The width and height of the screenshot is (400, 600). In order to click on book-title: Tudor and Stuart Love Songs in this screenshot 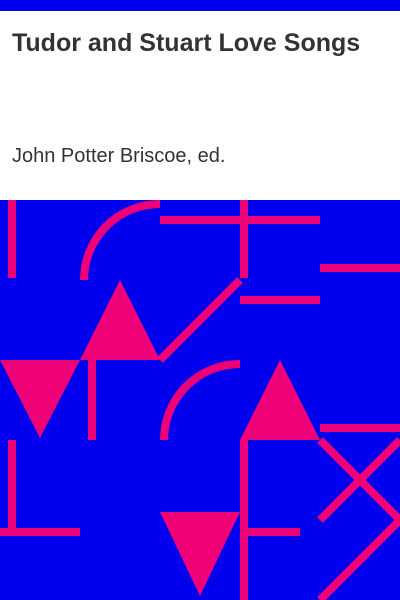, I will do `click(186, 43)`.